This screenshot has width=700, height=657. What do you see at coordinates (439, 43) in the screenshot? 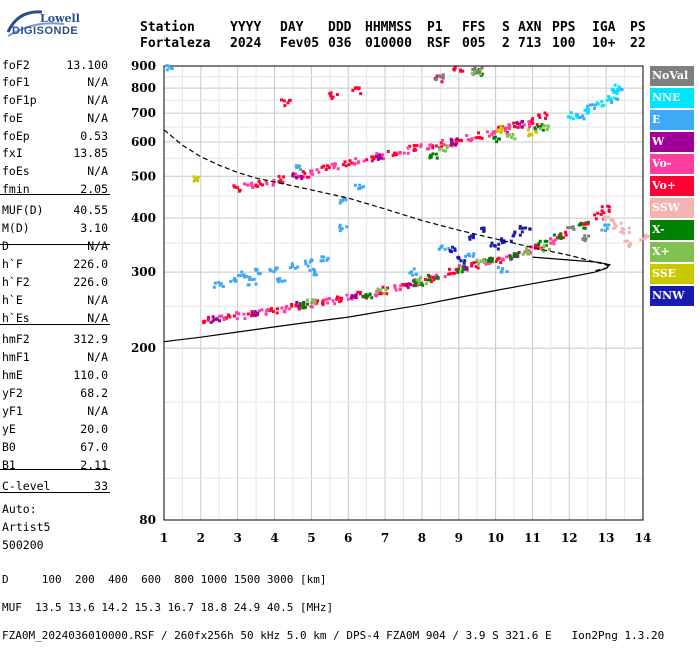
I see `header-value-5: RSF` at bounding box center [439, 43].